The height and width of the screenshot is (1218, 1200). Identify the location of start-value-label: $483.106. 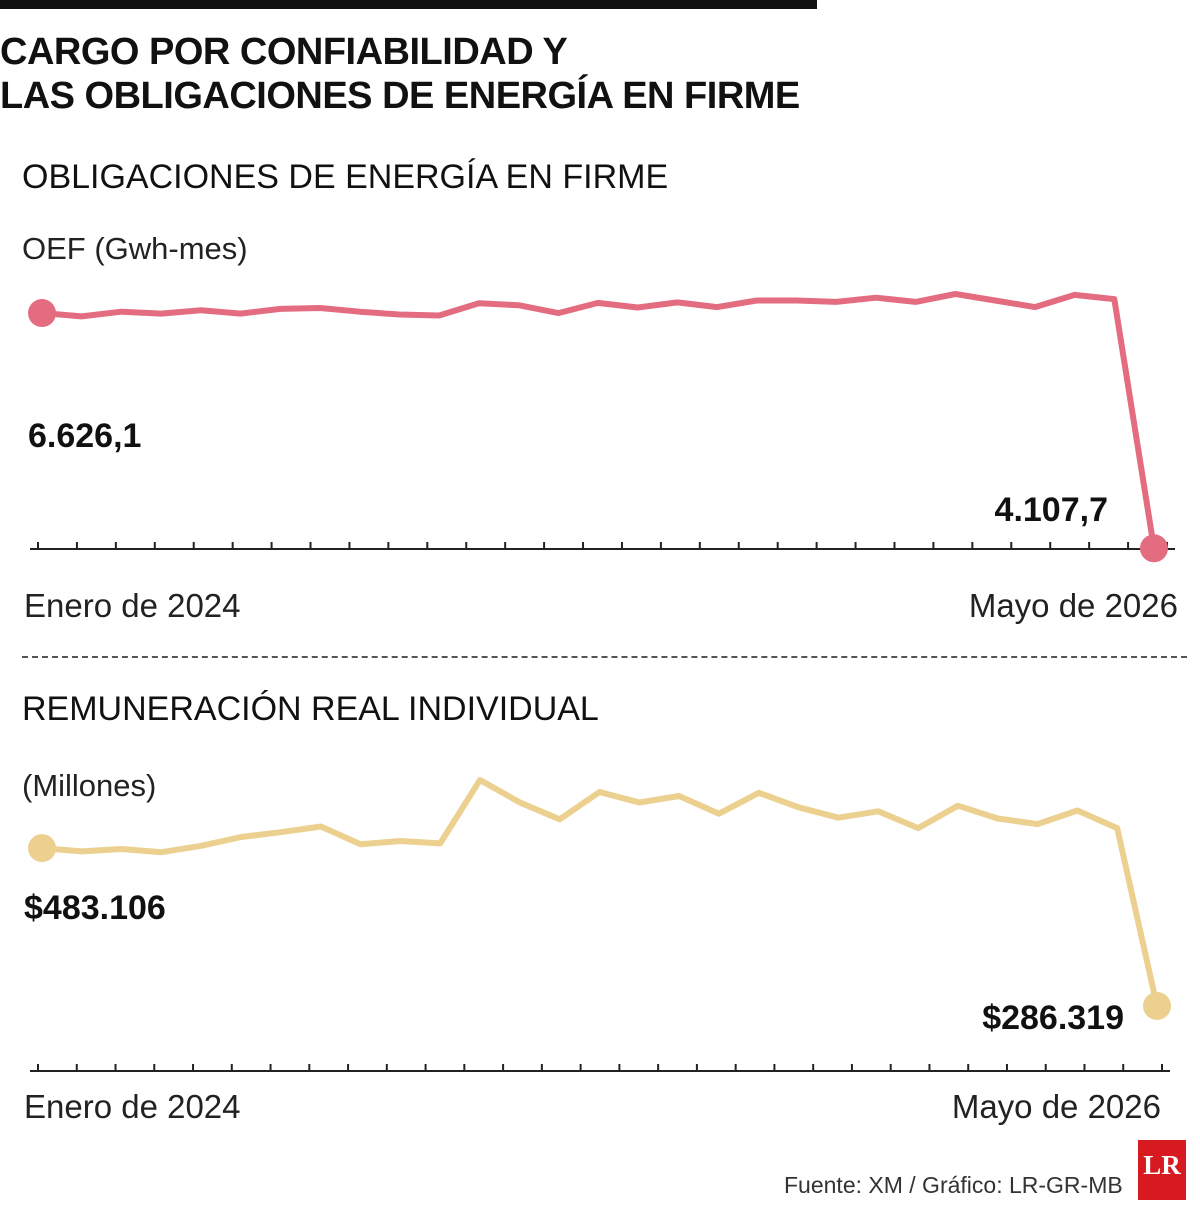
(95, 908).